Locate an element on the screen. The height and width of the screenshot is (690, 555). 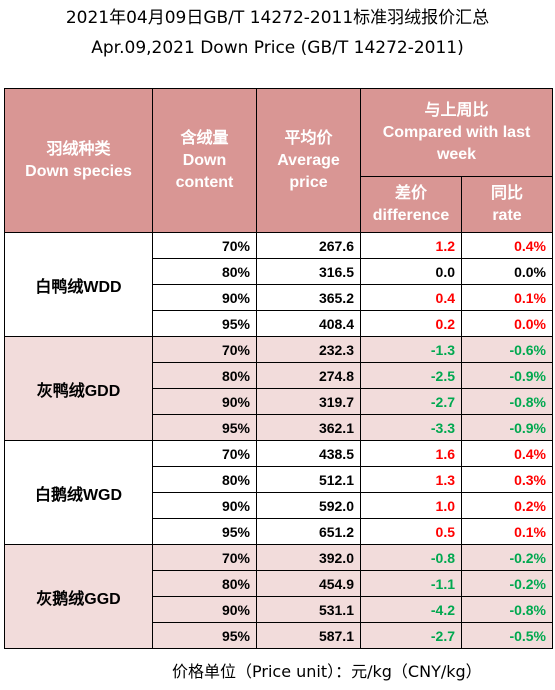
average-price-cell: 274.8 is located at coordinates (308, 375).